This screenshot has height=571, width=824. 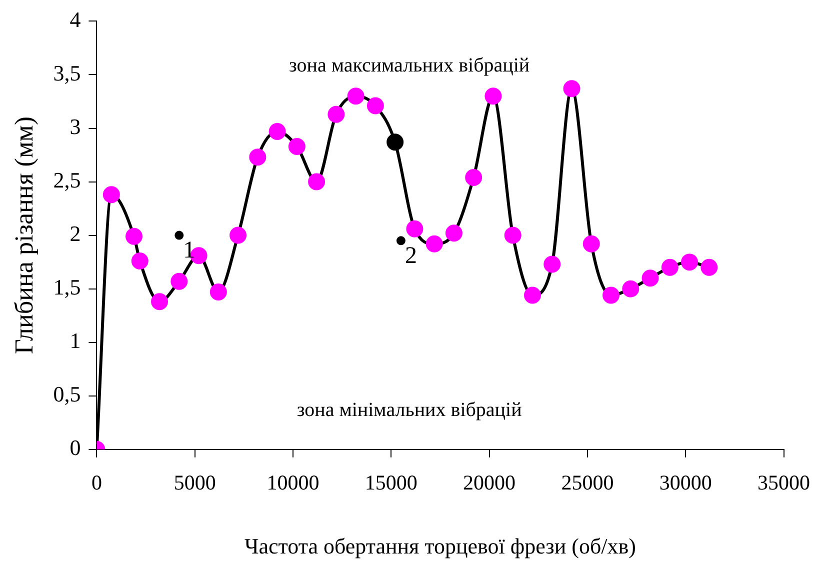 What do you see at coordinates (685, 482) in the screenshot?
I see `x-tick-label: 30000` at bounding box center [685, 482].